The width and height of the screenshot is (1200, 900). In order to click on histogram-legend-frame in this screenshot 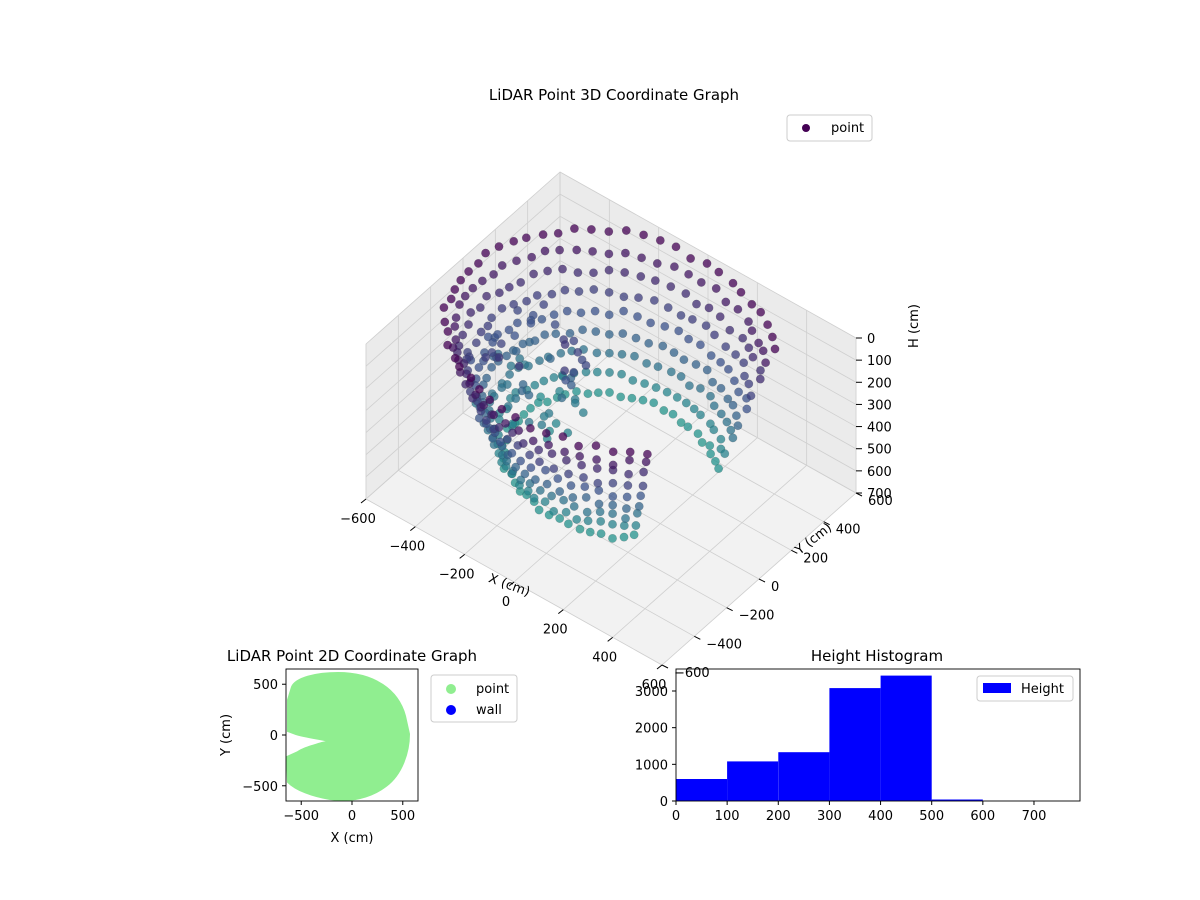, I will do `click(1025, 688)`.